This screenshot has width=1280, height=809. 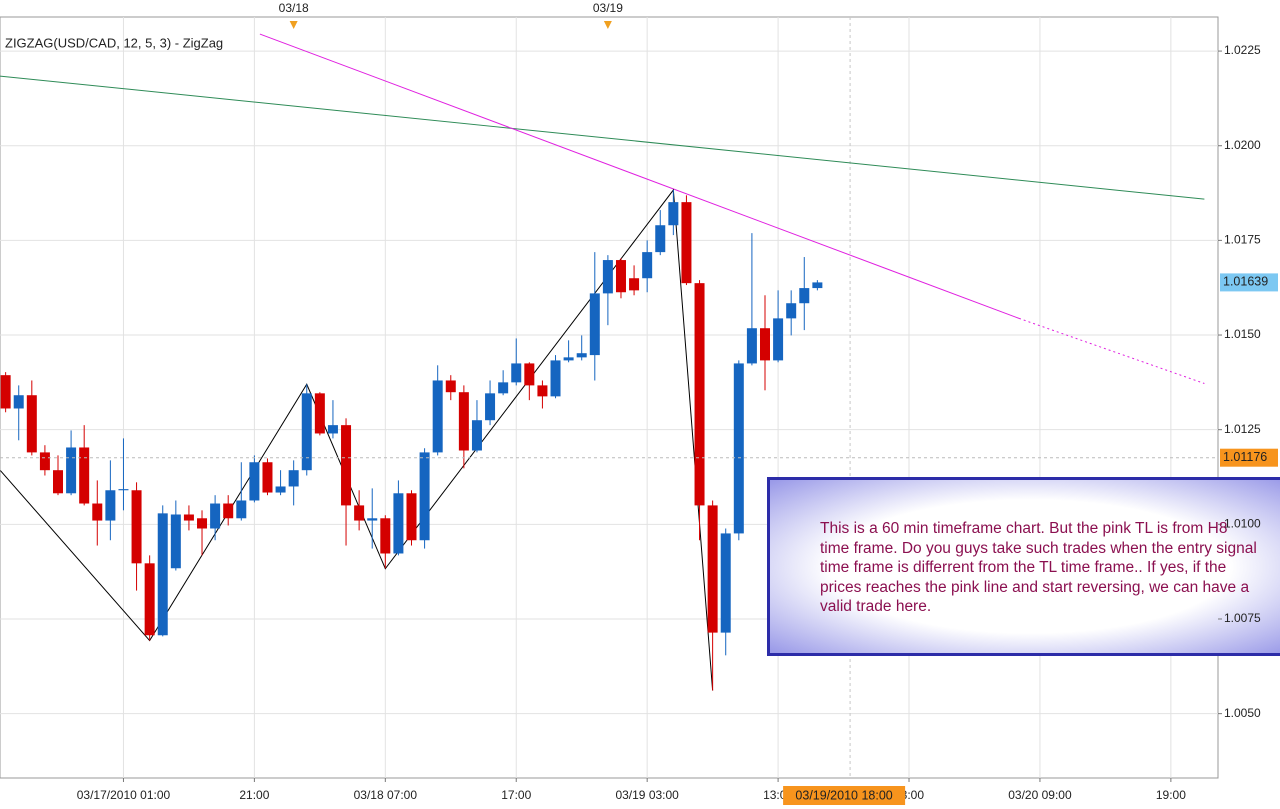 I want to click on x-tick-label: 03/20 09:00, so click(x=1040, y=795).